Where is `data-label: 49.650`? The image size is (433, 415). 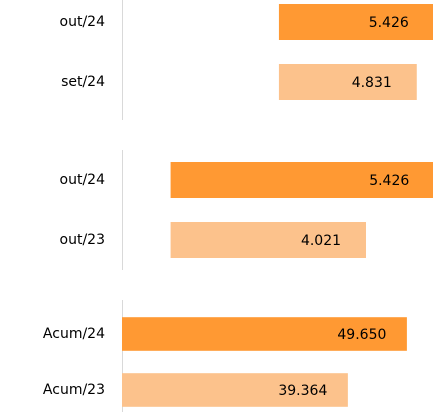
data-label: 49.650 is located at coordinates (361, 335).